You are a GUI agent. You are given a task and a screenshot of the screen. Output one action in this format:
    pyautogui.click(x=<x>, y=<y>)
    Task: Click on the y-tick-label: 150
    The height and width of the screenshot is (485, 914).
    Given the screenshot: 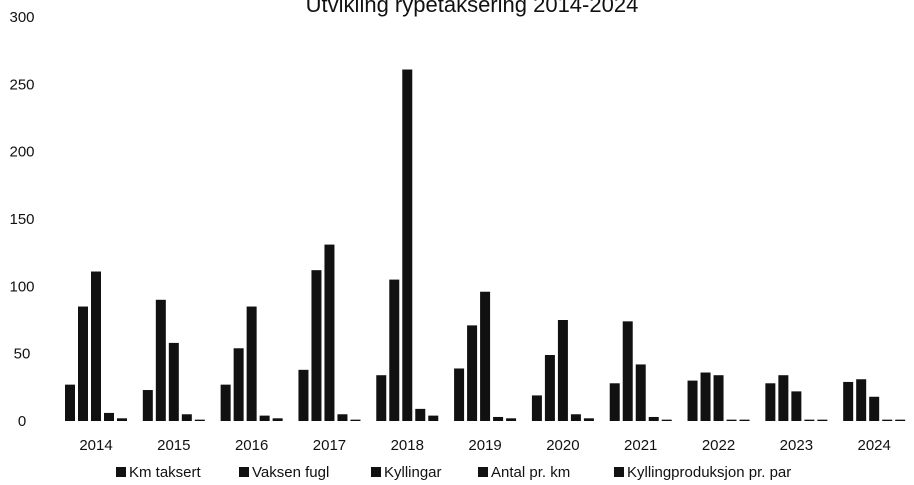 What is the action you would take?
    pyautogui.click(x=21, y=219)
    